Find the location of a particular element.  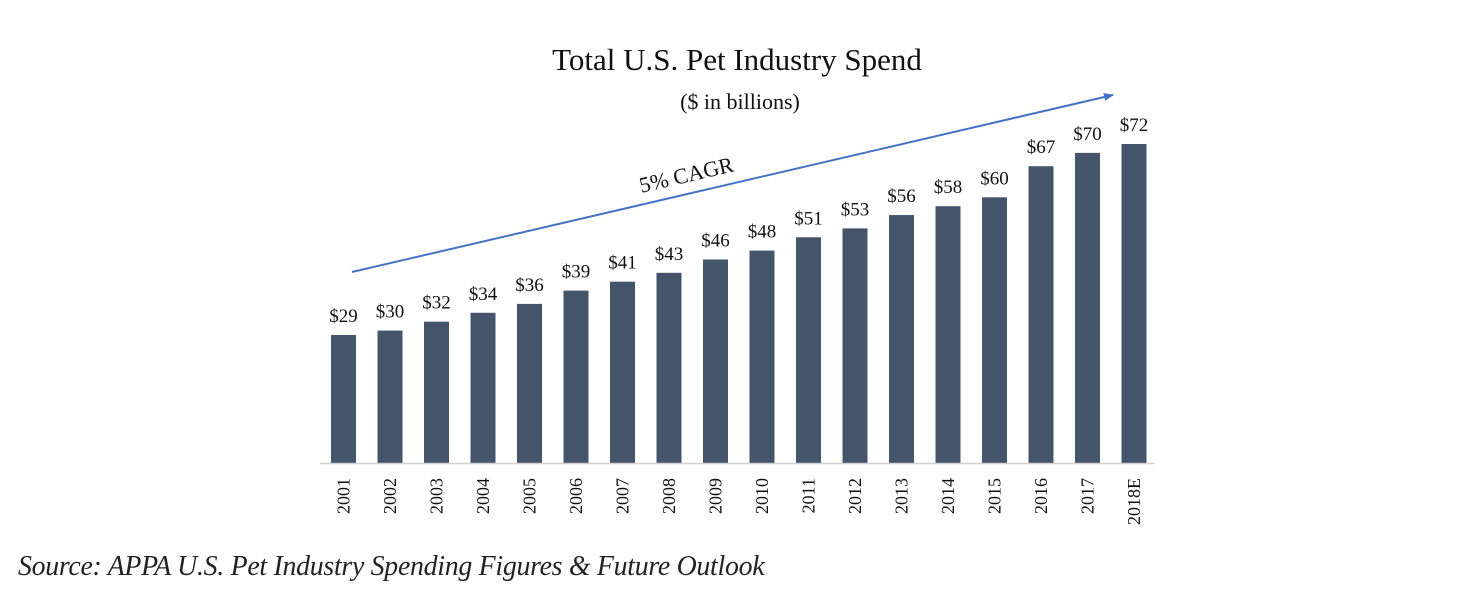

bar-2001 is located at coordinates (343, 399).